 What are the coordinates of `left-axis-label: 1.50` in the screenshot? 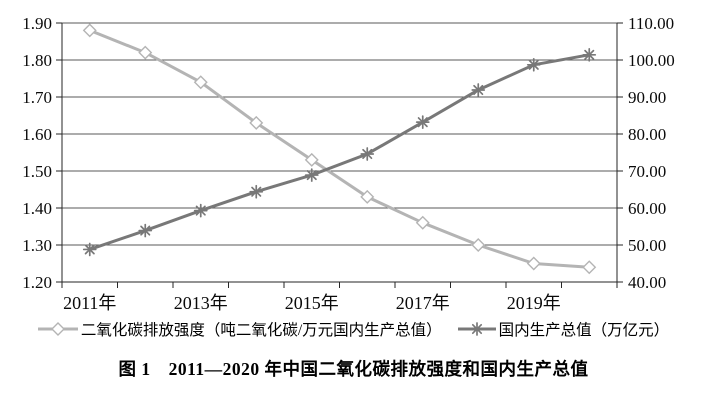 It's located at (37, 171).